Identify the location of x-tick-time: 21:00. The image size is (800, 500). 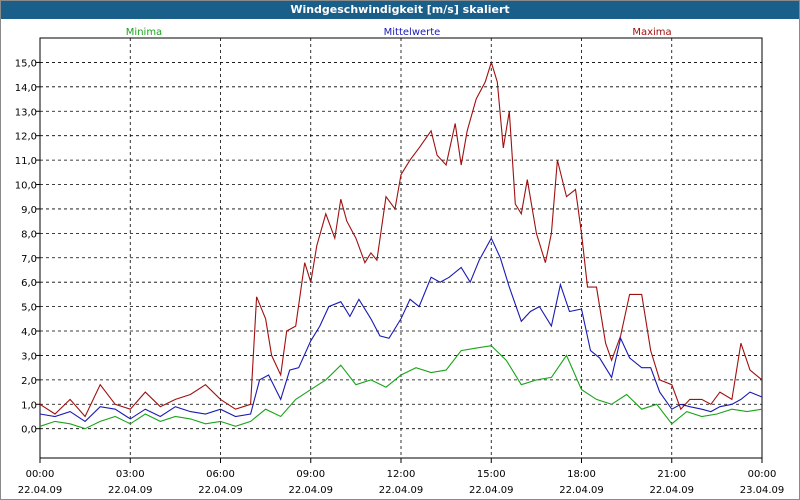
(671, 474).